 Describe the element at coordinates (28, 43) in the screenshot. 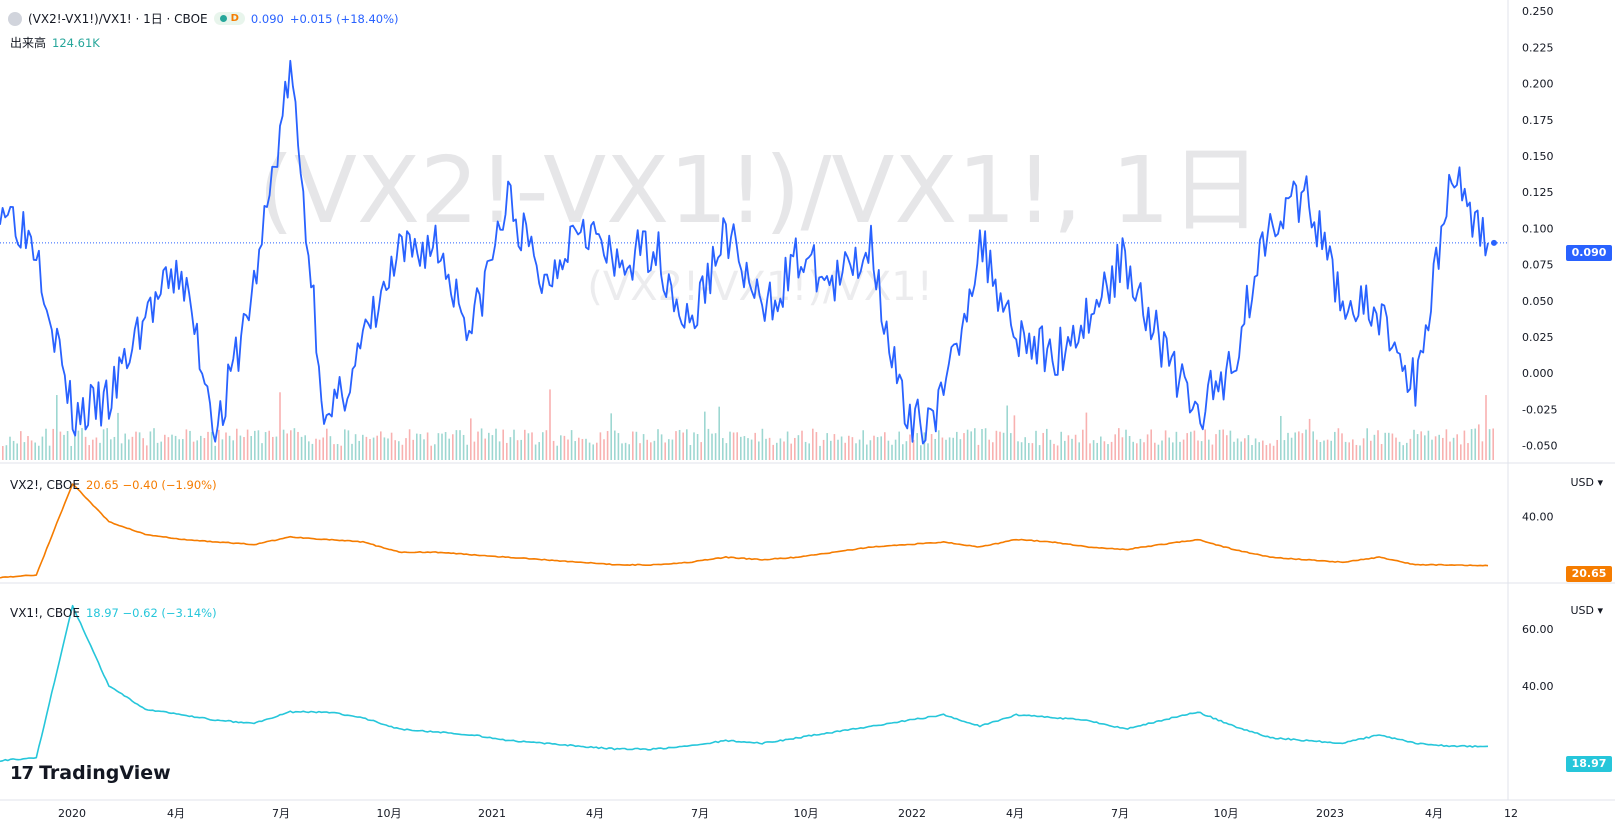

I see `volume-label: 出来高` at that location.